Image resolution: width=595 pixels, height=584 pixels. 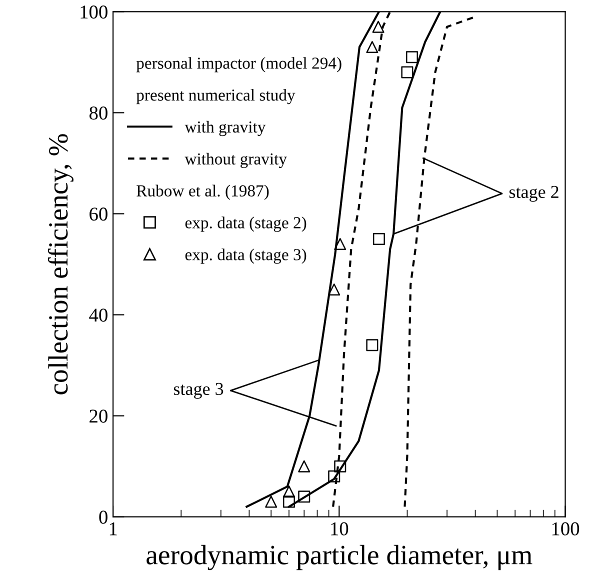 I want to click on y-tick-label: 40, so click(x=98, y=315).